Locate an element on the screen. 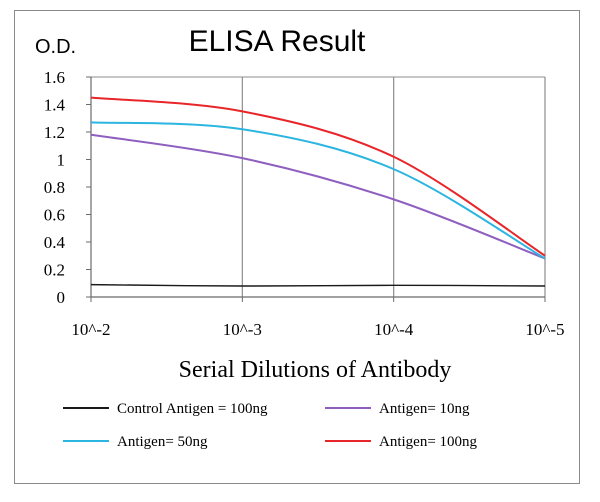 The width and height of the screenshot is (600, 502). y-tick-labels: 0 0.2 0.4 0.6 0.8 1 1.2 1.4 1.6 is located at coordinates (55, 187).